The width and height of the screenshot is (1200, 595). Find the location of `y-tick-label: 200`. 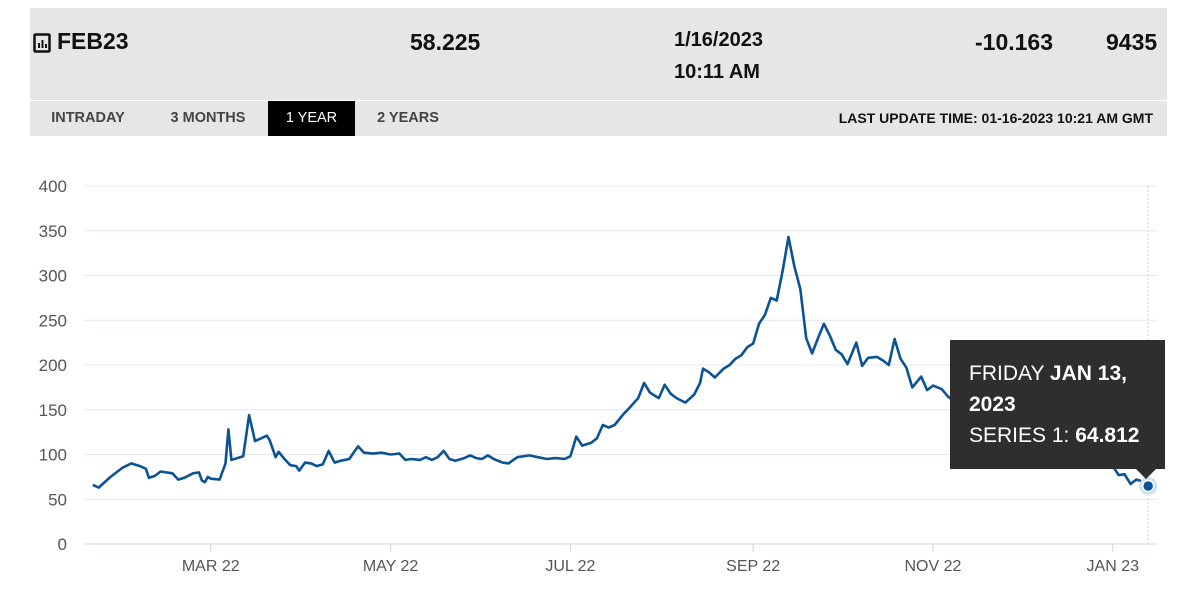

y-tick-label: 200 is located at coordinates (53, 365).